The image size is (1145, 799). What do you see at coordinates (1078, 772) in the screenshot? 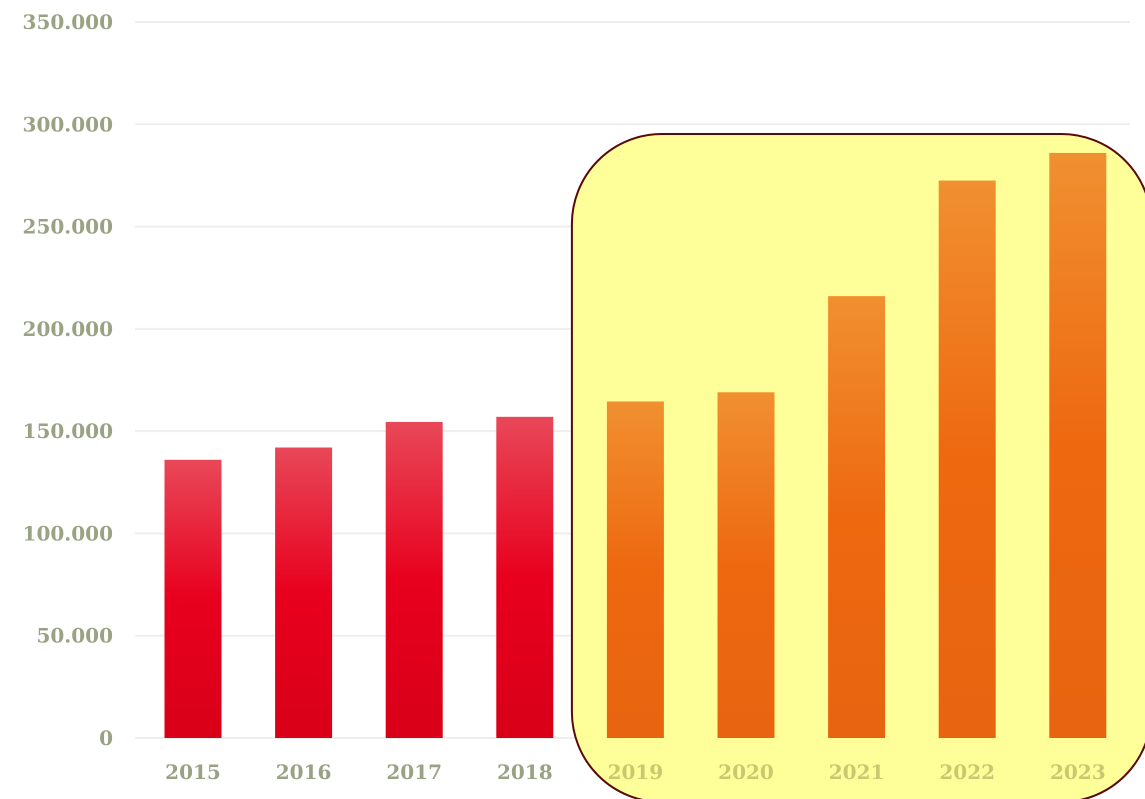
I see `x-tick-label: 2023` at bounding box center [1078, 772].